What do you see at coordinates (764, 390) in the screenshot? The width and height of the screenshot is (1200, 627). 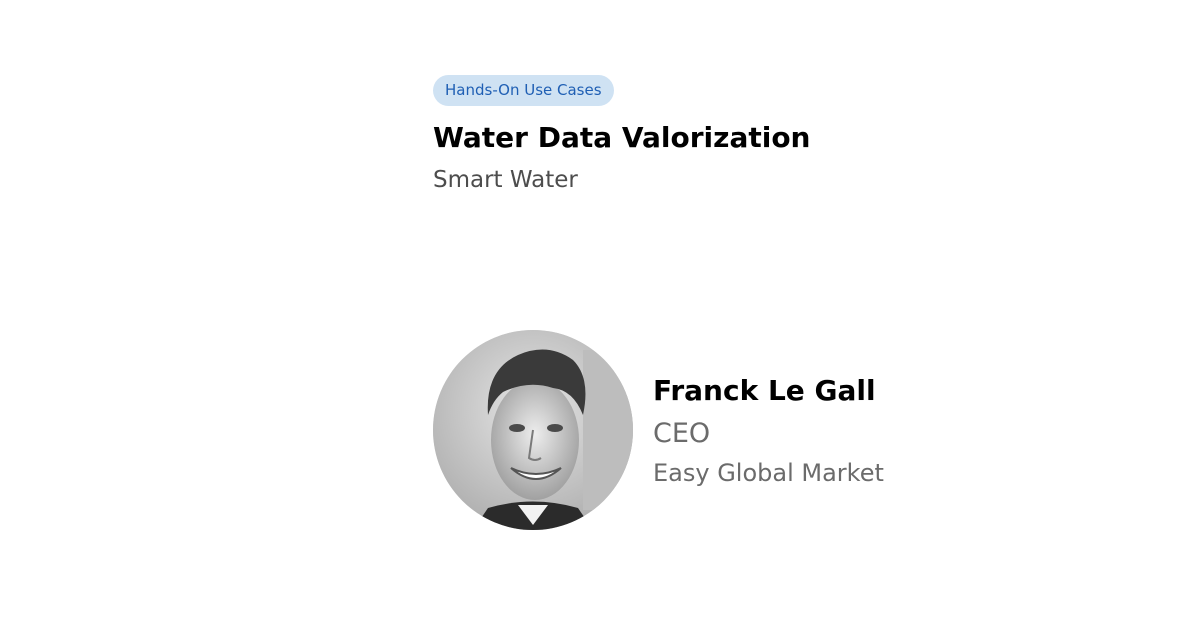 I see `speaker-name: Franck Le Gall` at bounding box center [764, 390].